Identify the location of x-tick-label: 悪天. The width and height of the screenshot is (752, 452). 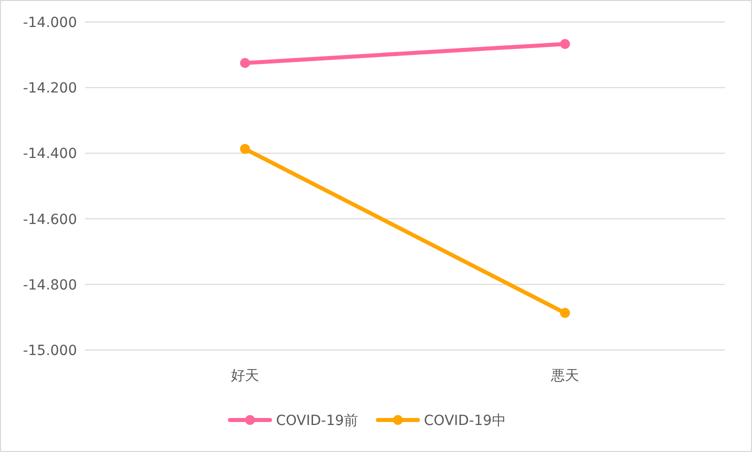
(564, 376).